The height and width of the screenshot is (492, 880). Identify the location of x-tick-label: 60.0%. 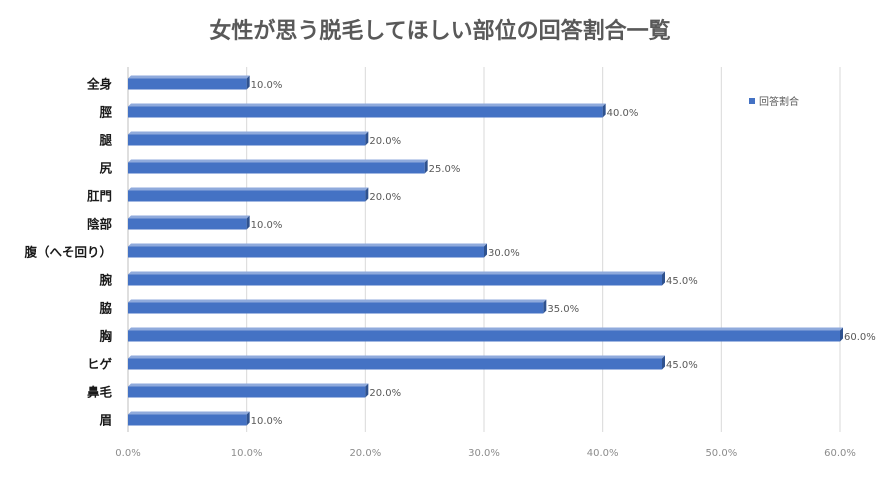
(840, 453).